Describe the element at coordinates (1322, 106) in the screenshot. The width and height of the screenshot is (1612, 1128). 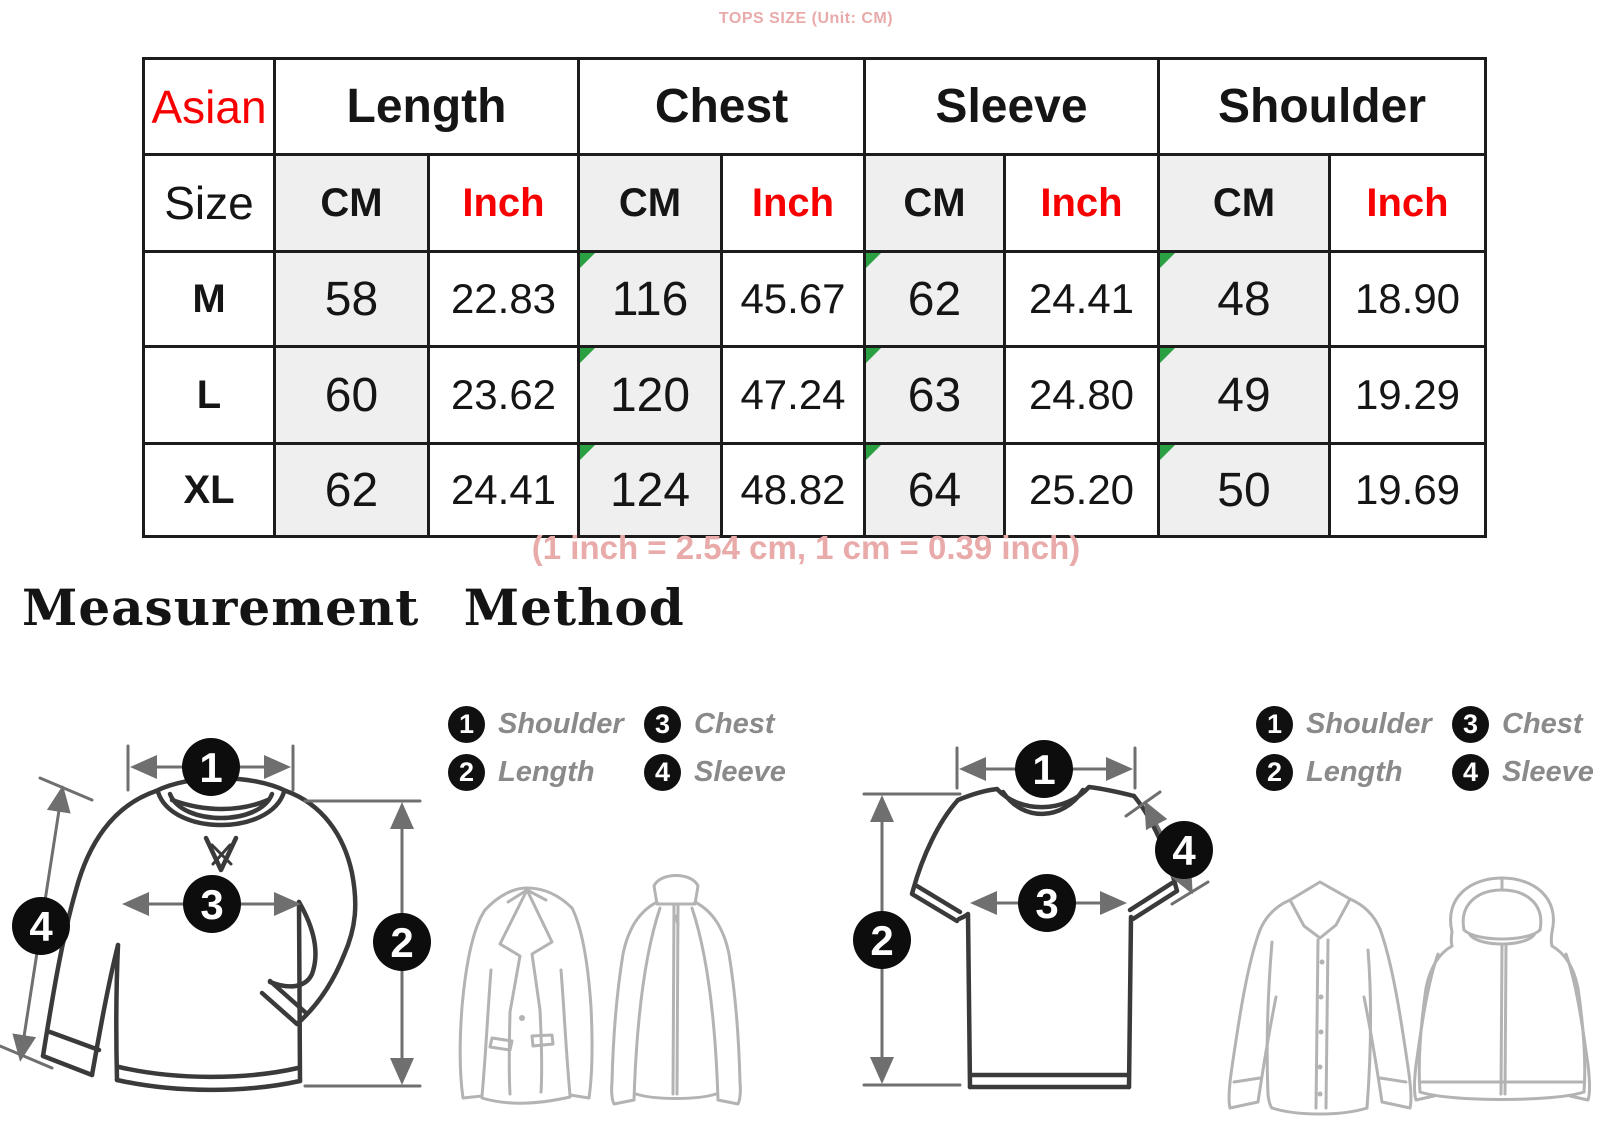
I see `group-header-shoulder: Shoulder` at that location.